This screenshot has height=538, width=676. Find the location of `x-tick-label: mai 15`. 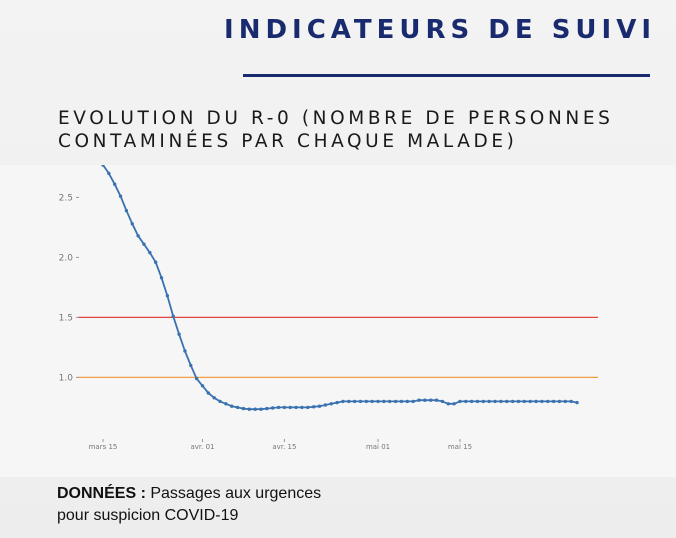

x-tick-label: mai 15 is located at coordinates (460, 447).